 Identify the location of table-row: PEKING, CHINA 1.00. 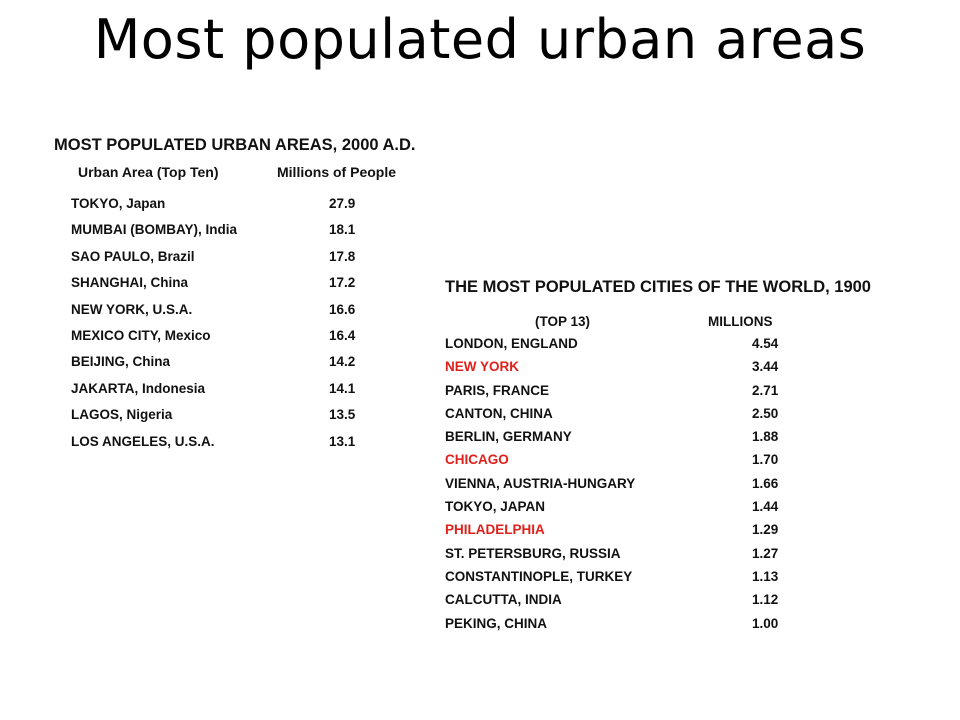
(685, 627).